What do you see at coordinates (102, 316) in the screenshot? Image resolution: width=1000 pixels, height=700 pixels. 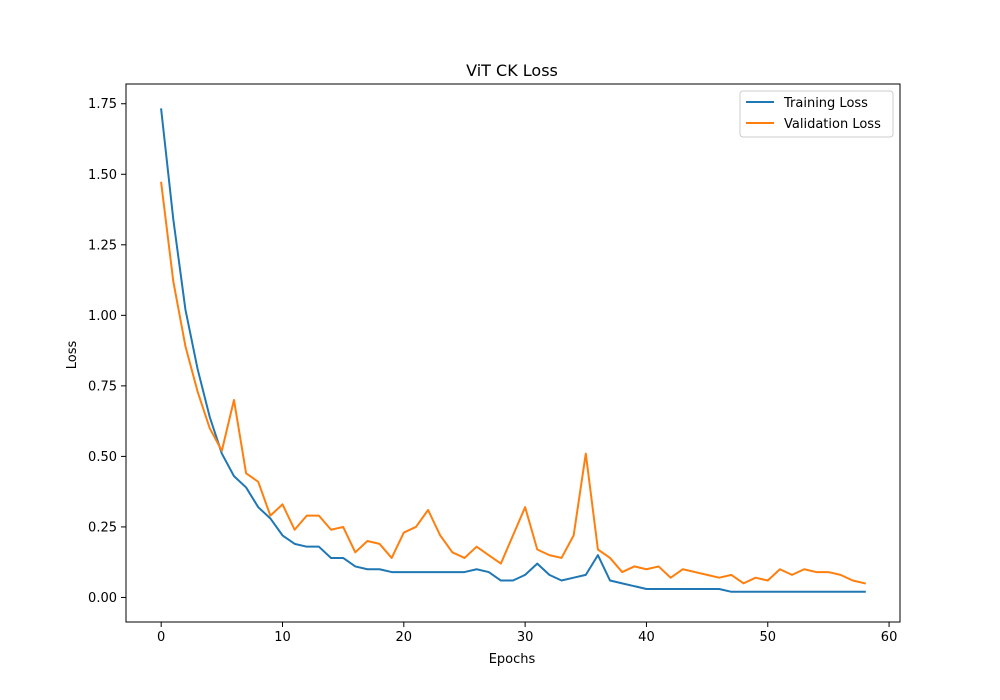 I see `y-tick-label: 1.00` at bounding box center [102, 316].